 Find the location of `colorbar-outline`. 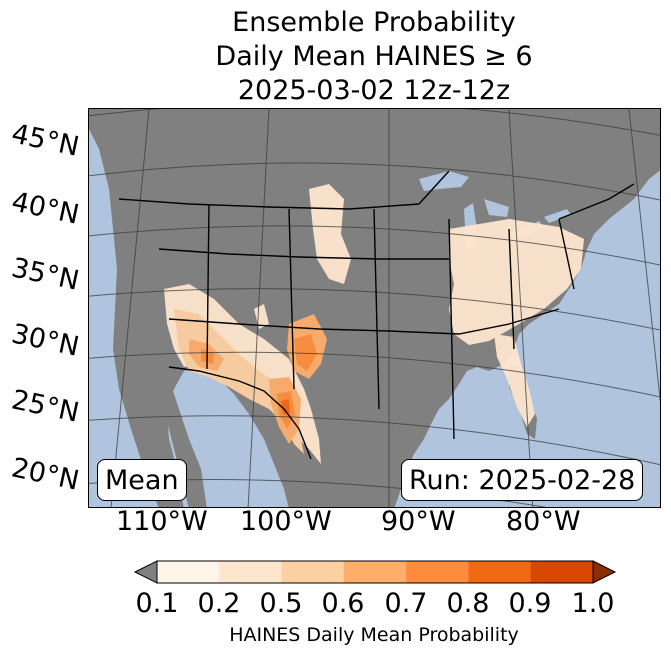

colorbar-outline is located at coordinates (375, 572).